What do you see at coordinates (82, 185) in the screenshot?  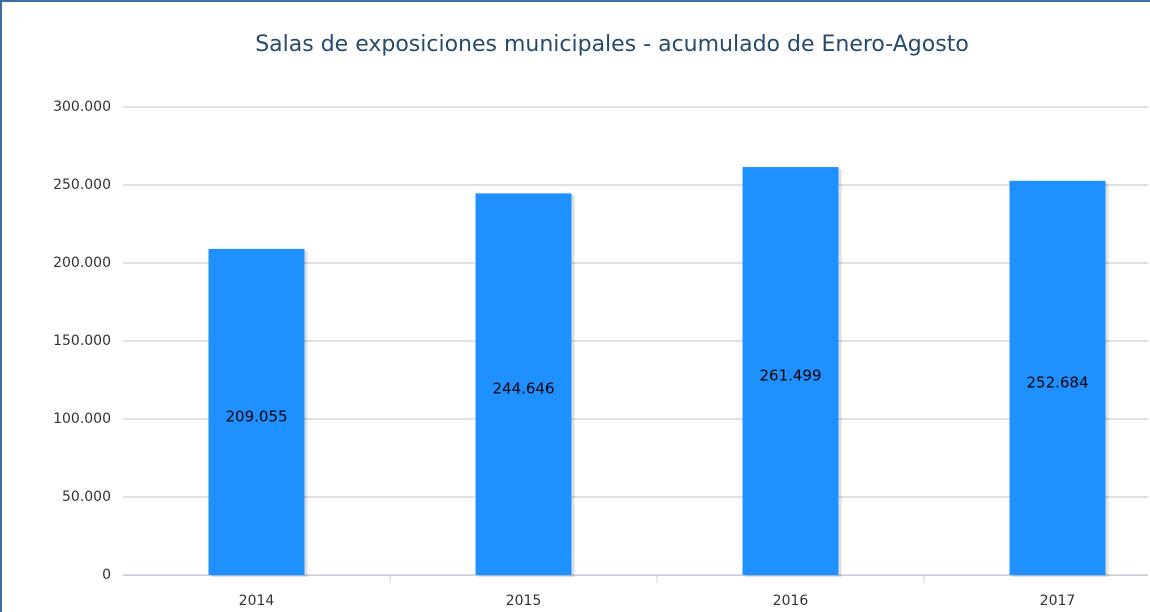 I see `y-tick-label: 250.000` at bounding box center [82, 185].